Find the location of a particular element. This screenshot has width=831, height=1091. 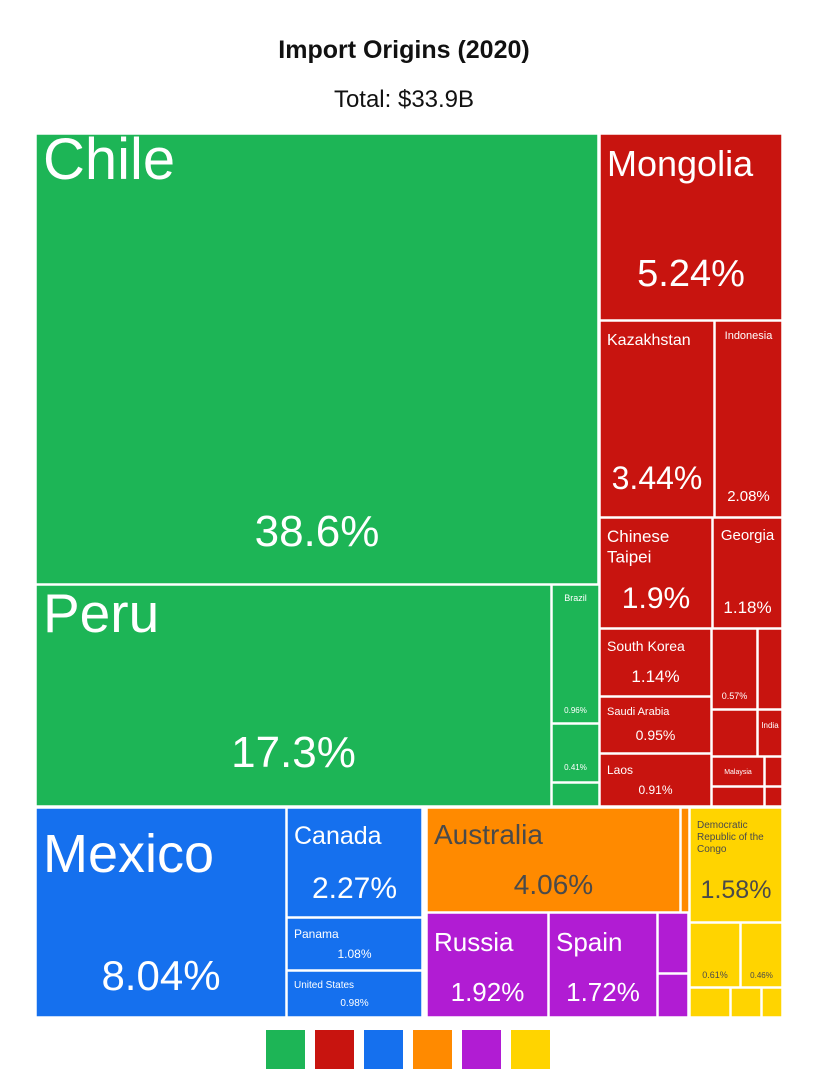

cell-label-mexico-15: Mexico is located at coordinates (128, 854).